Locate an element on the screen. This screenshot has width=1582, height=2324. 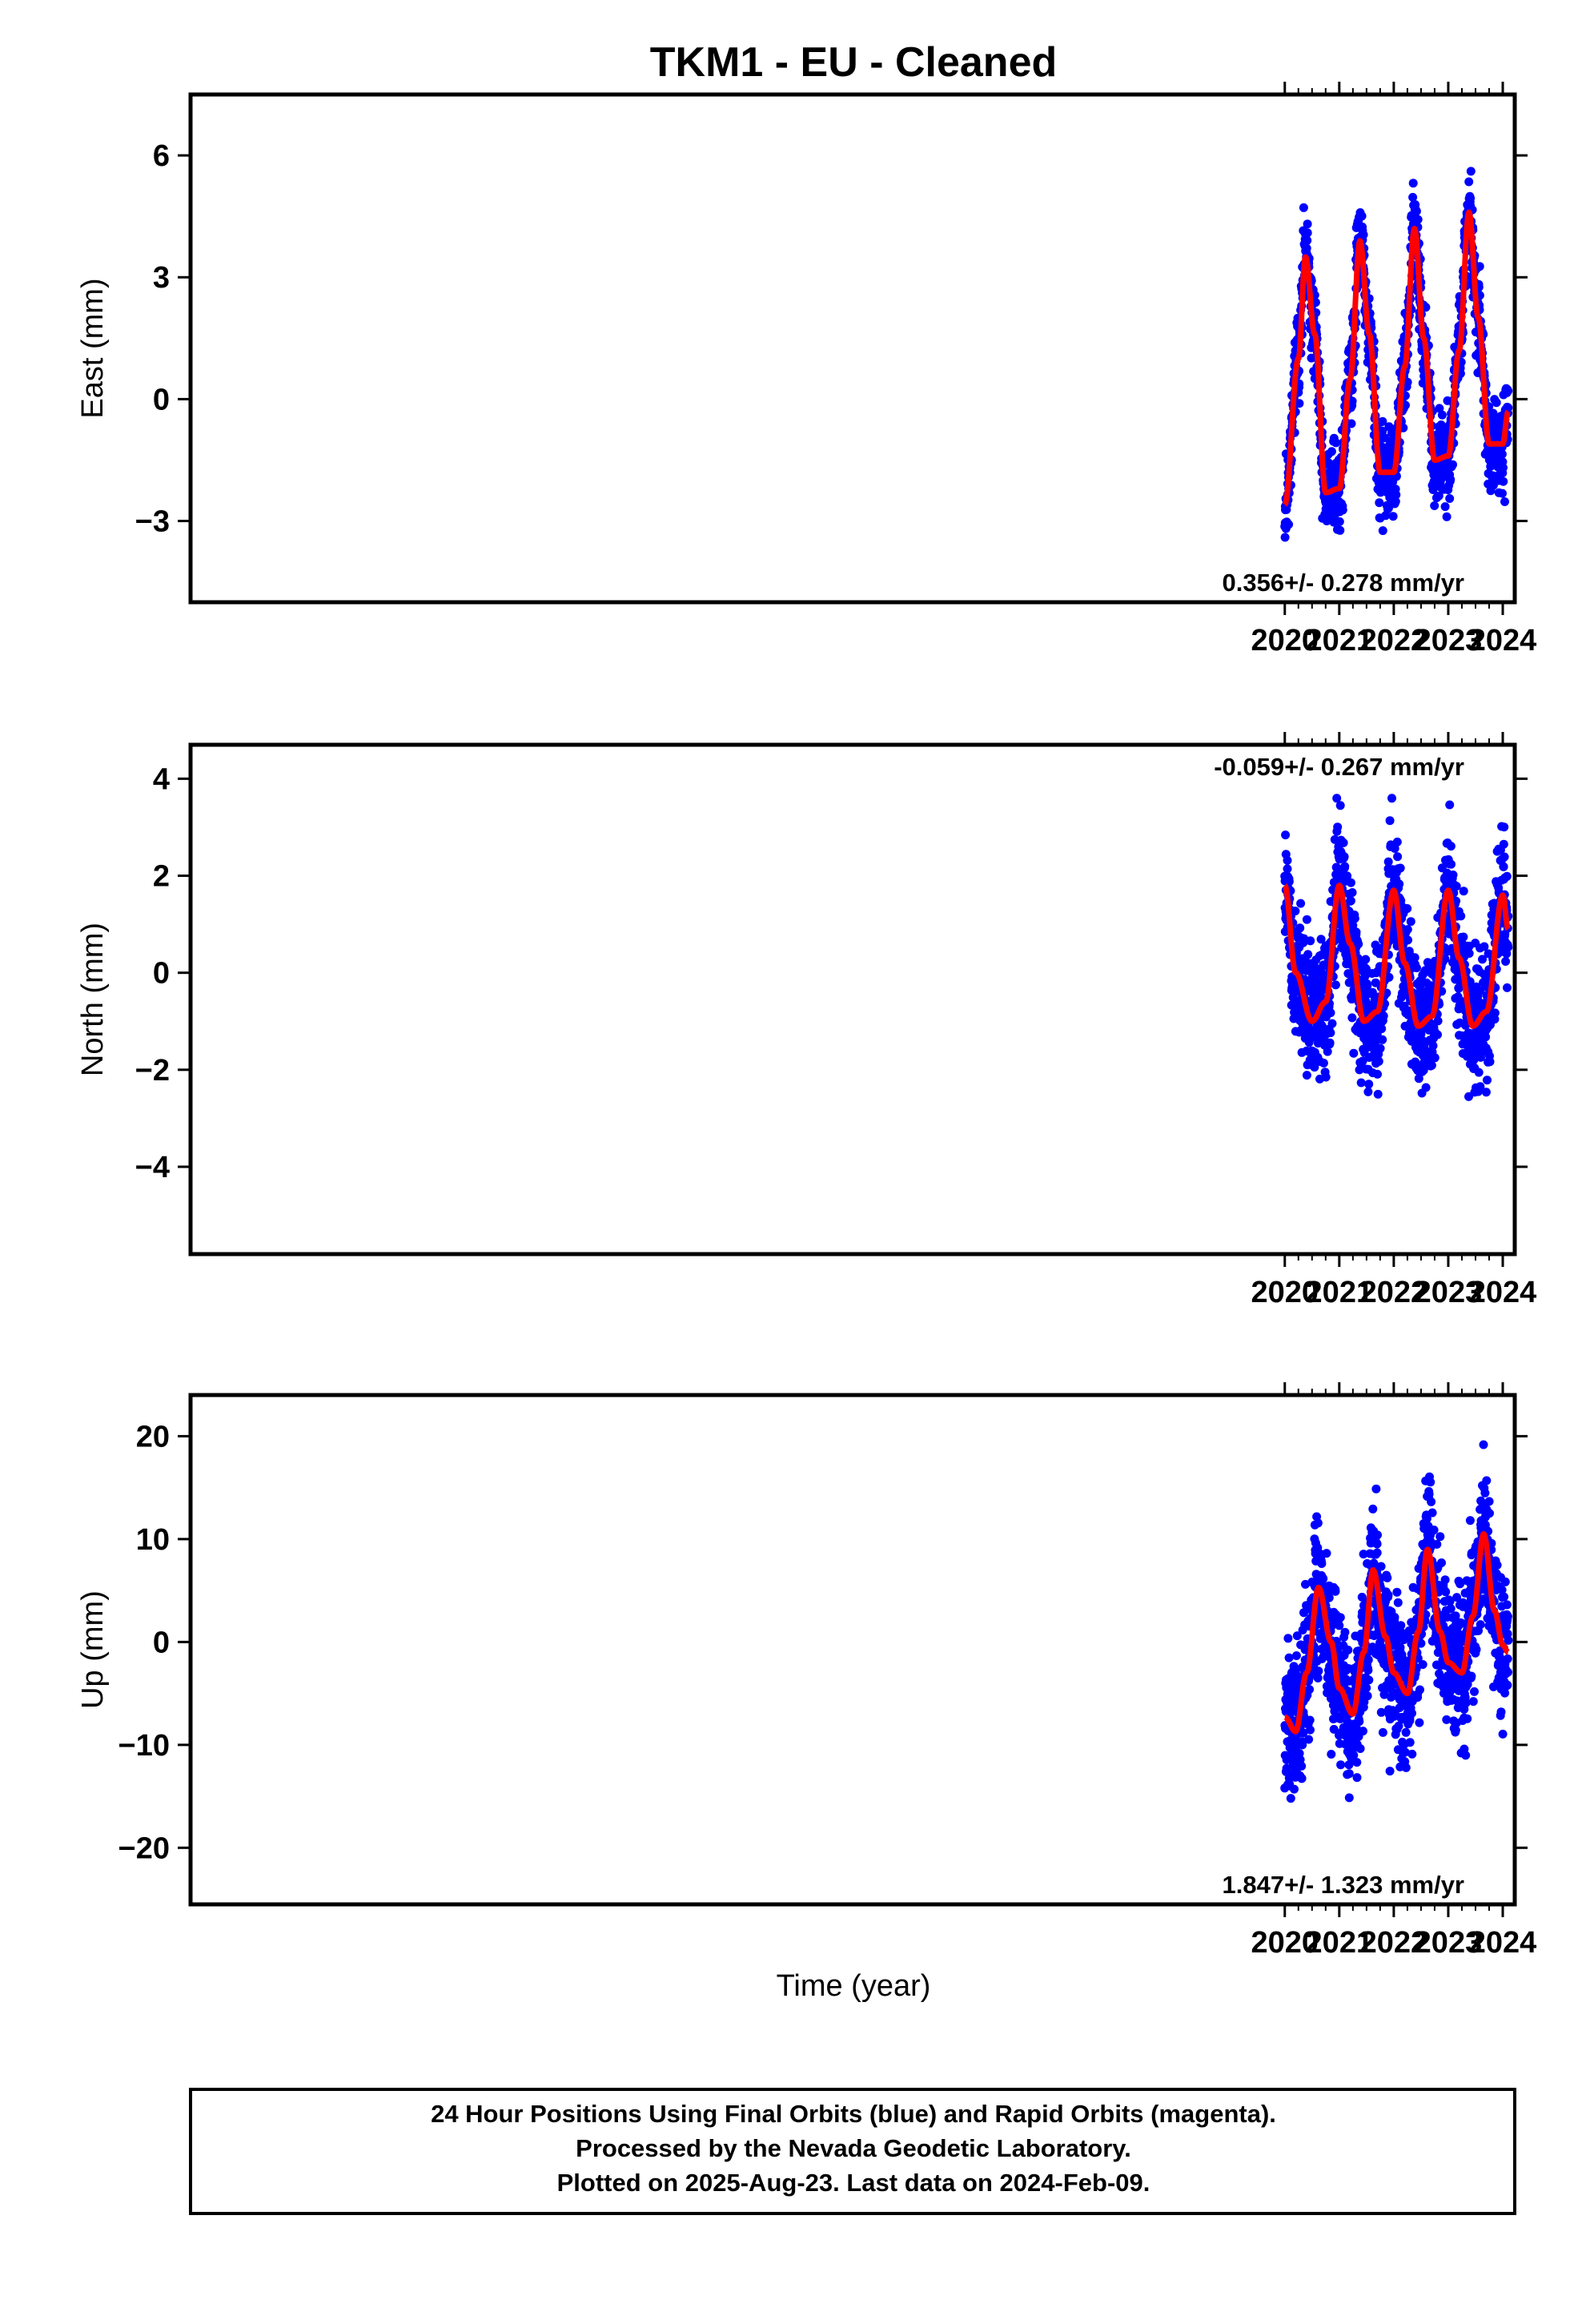
up-x-tick-label: 2022 is located at coordinates (1394, 1943).